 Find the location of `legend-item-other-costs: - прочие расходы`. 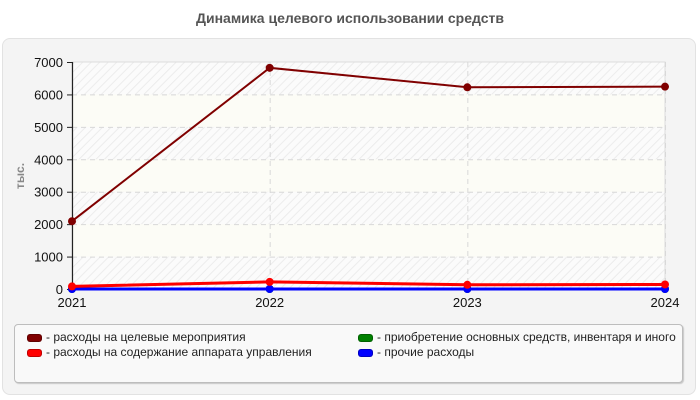

legend-item-other-costs: - прочие расходы is located at coordinates (517, 352).